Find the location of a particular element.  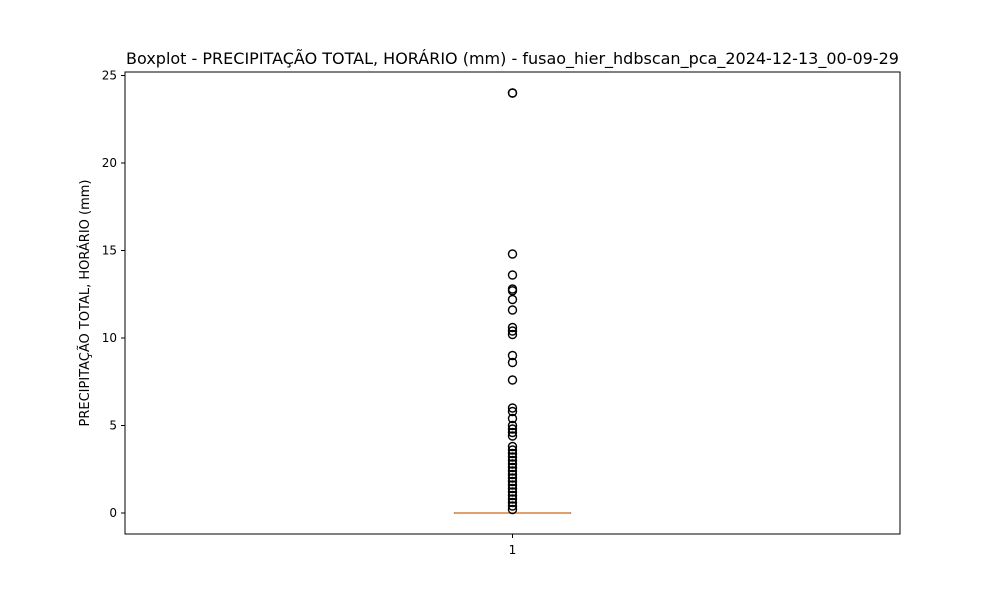

y-tick-label: 0 is located at coordinates (113, 513).